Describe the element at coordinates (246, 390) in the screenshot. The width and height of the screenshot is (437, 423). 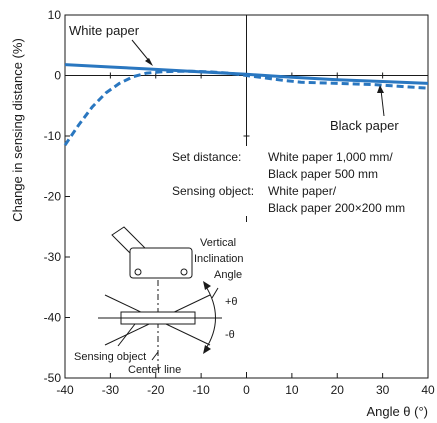
I see `x-tick-label: 0` at that location.